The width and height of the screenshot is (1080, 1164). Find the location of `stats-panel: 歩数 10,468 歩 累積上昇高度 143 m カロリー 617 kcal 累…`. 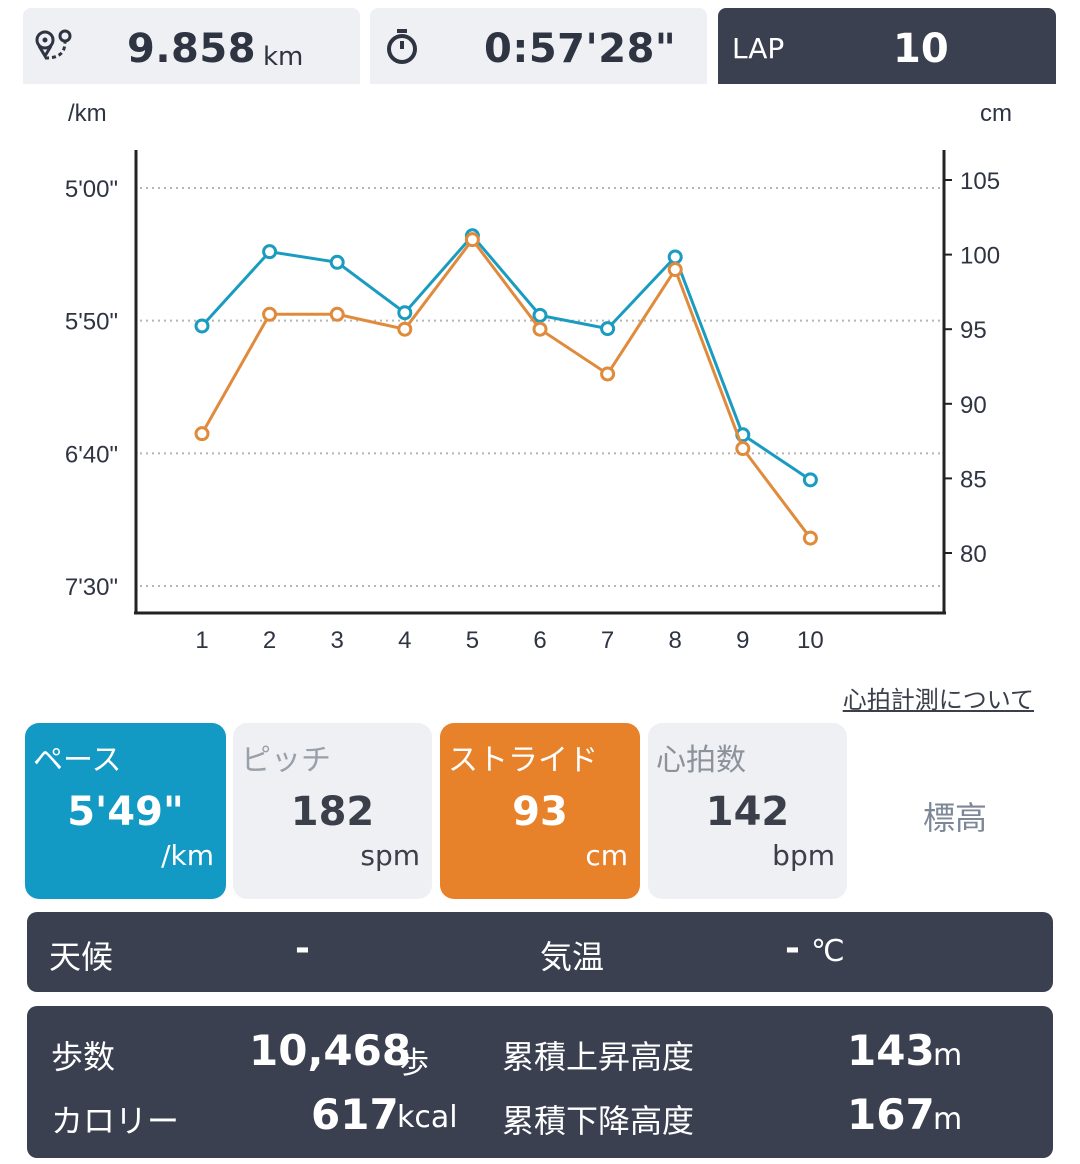

stats-panel: 歩数 10,468 歩 累積上昇高度 143 m カロリー 617 kcal 累… is located at coordinates (540, 1082).